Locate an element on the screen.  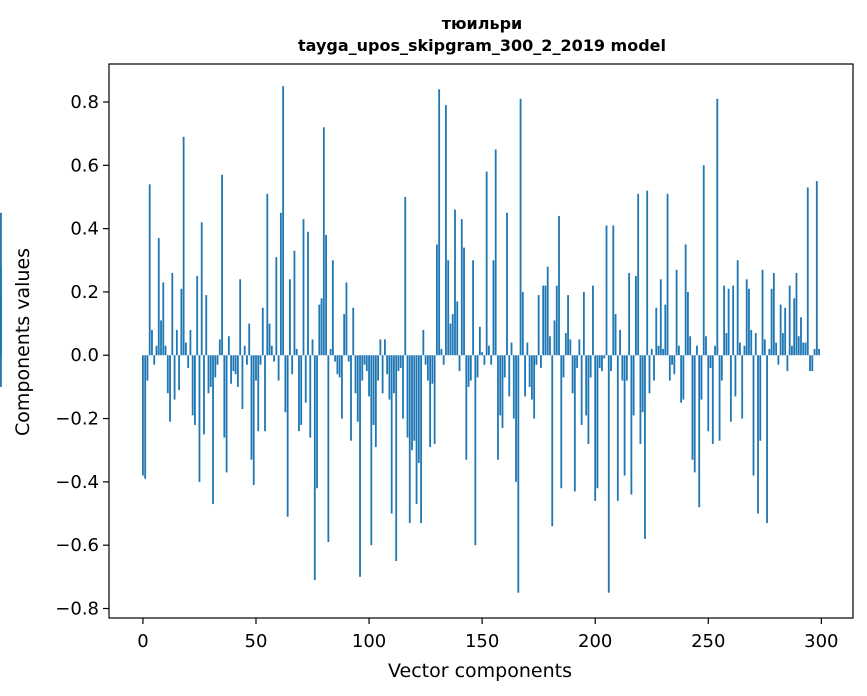
x-tick-label: 100 is located at coordinates (369, 641).